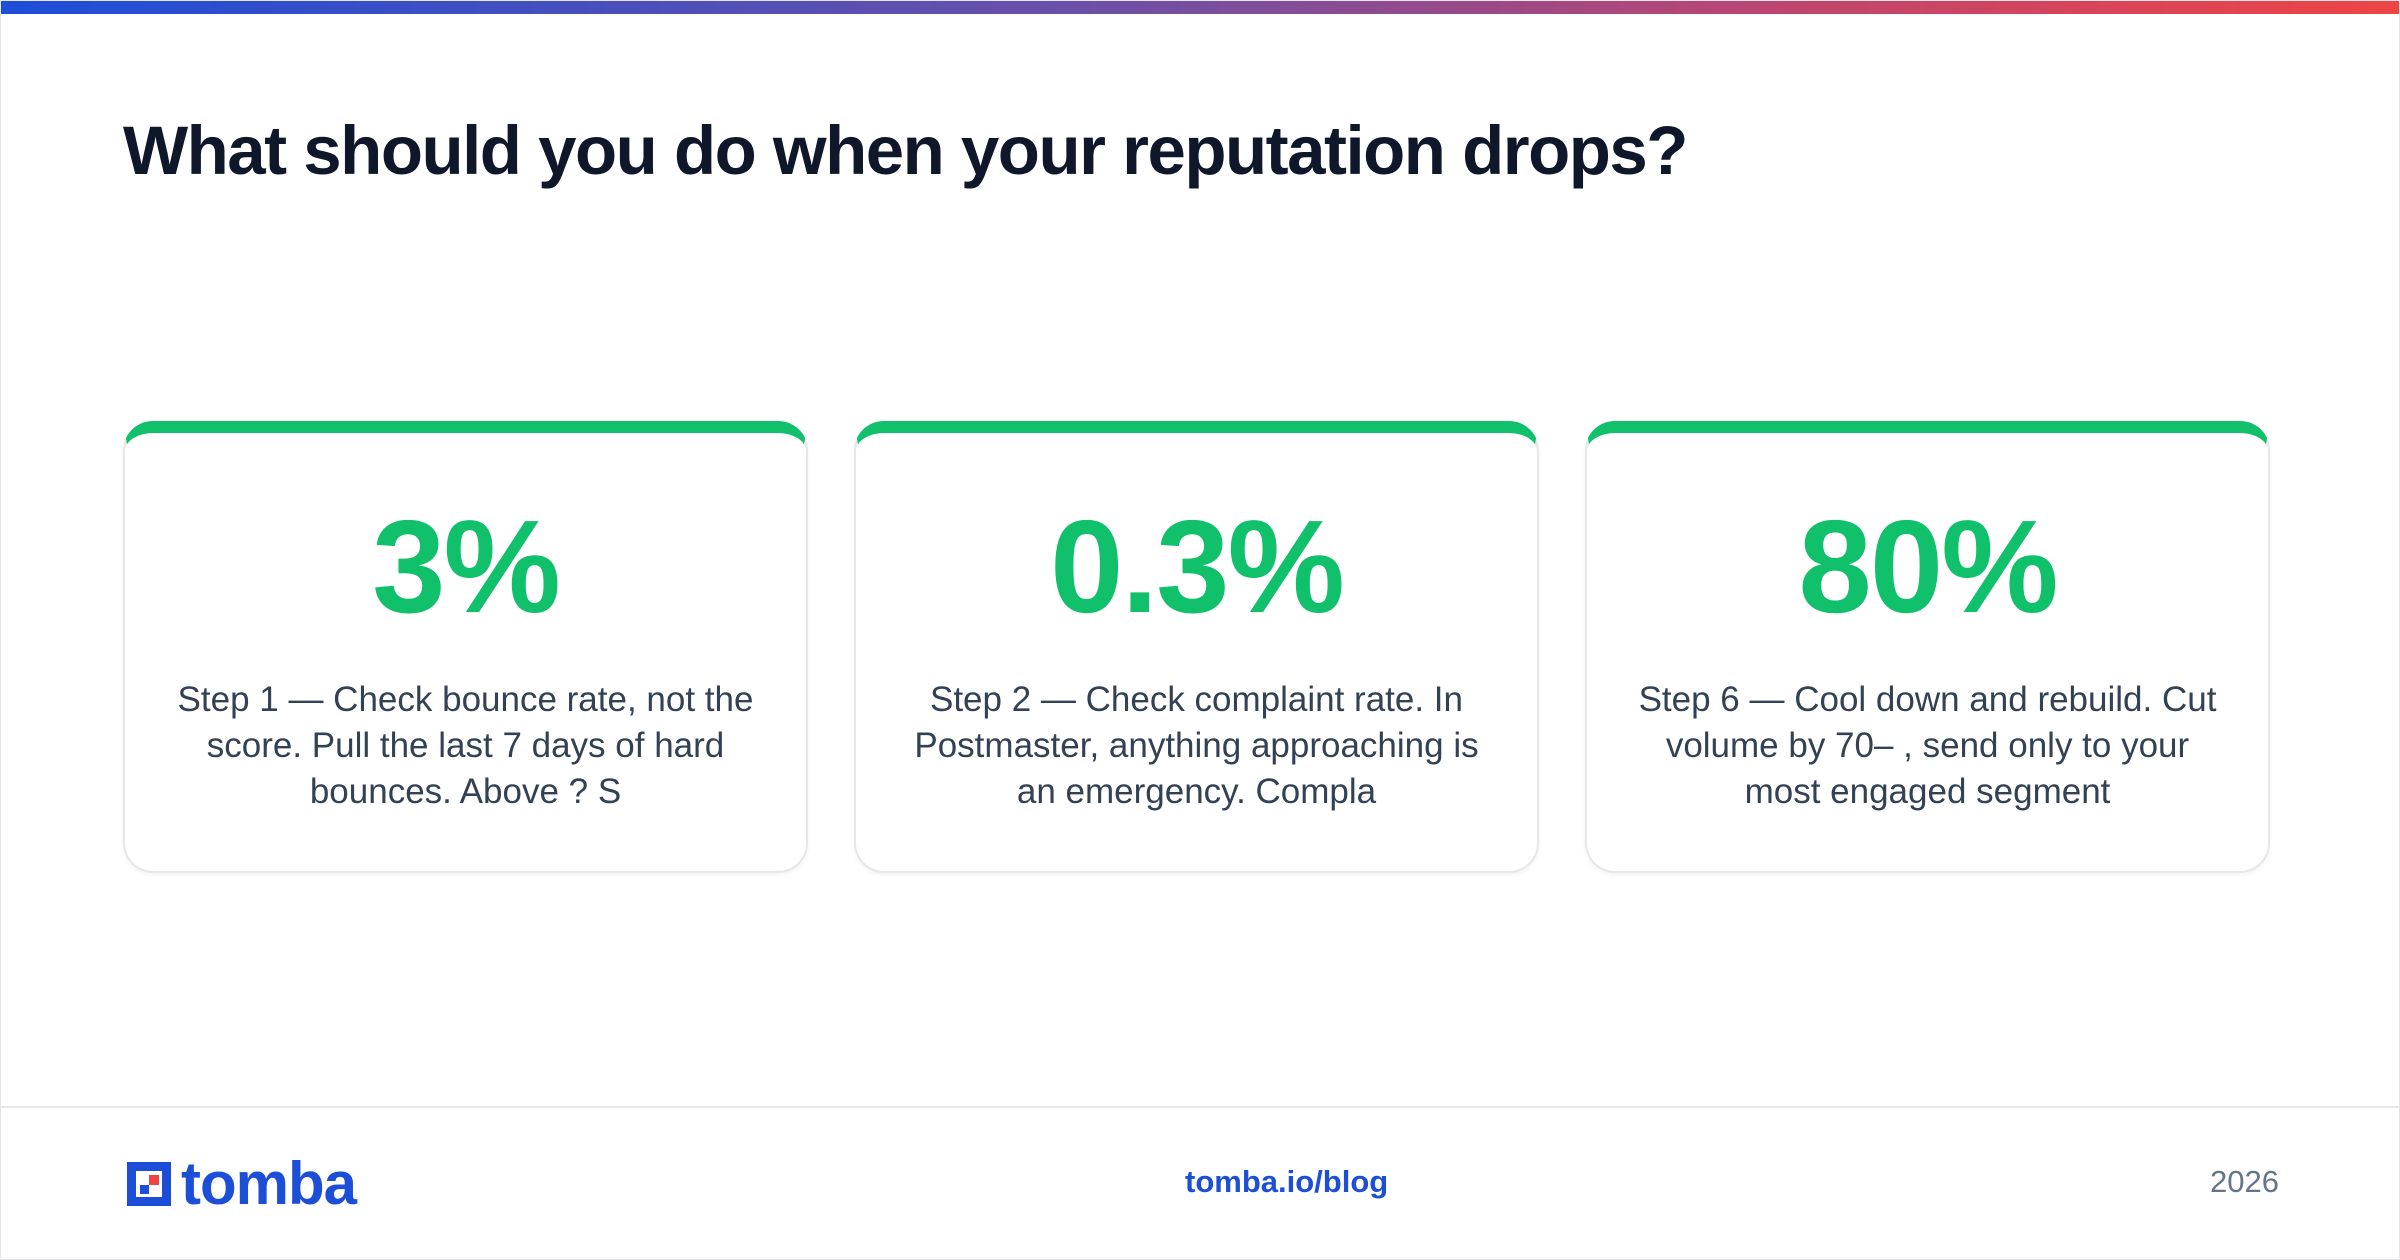 The image size is (2400, 1260). Describe the element at coordinates (1287, 1181) in the screenshot. I see `blog-link: tomba.io/blog` at that location.